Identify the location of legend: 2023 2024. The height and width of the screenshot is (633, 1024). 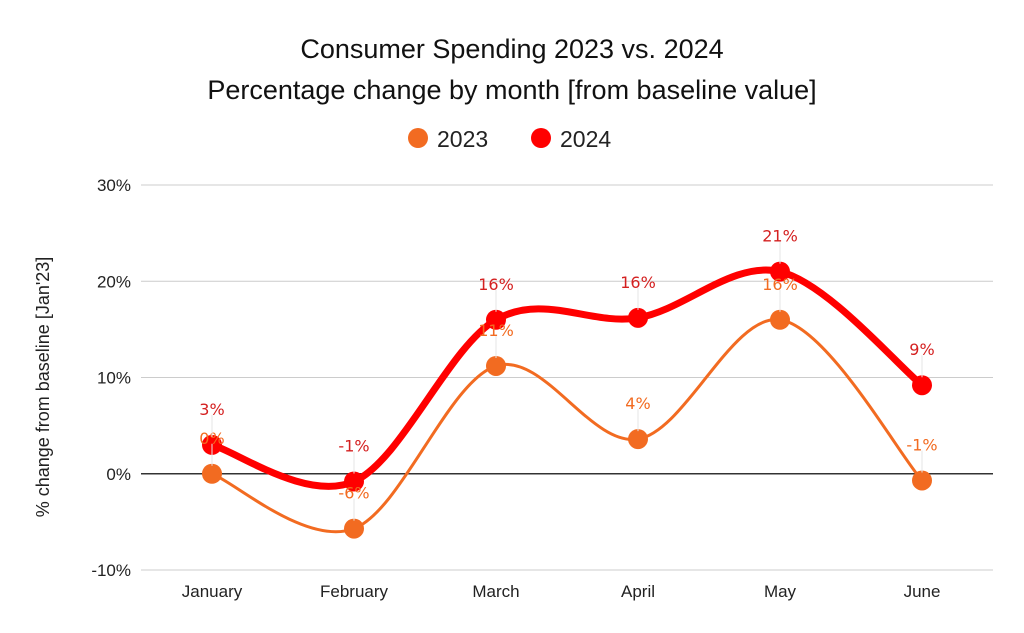
(509, 139).